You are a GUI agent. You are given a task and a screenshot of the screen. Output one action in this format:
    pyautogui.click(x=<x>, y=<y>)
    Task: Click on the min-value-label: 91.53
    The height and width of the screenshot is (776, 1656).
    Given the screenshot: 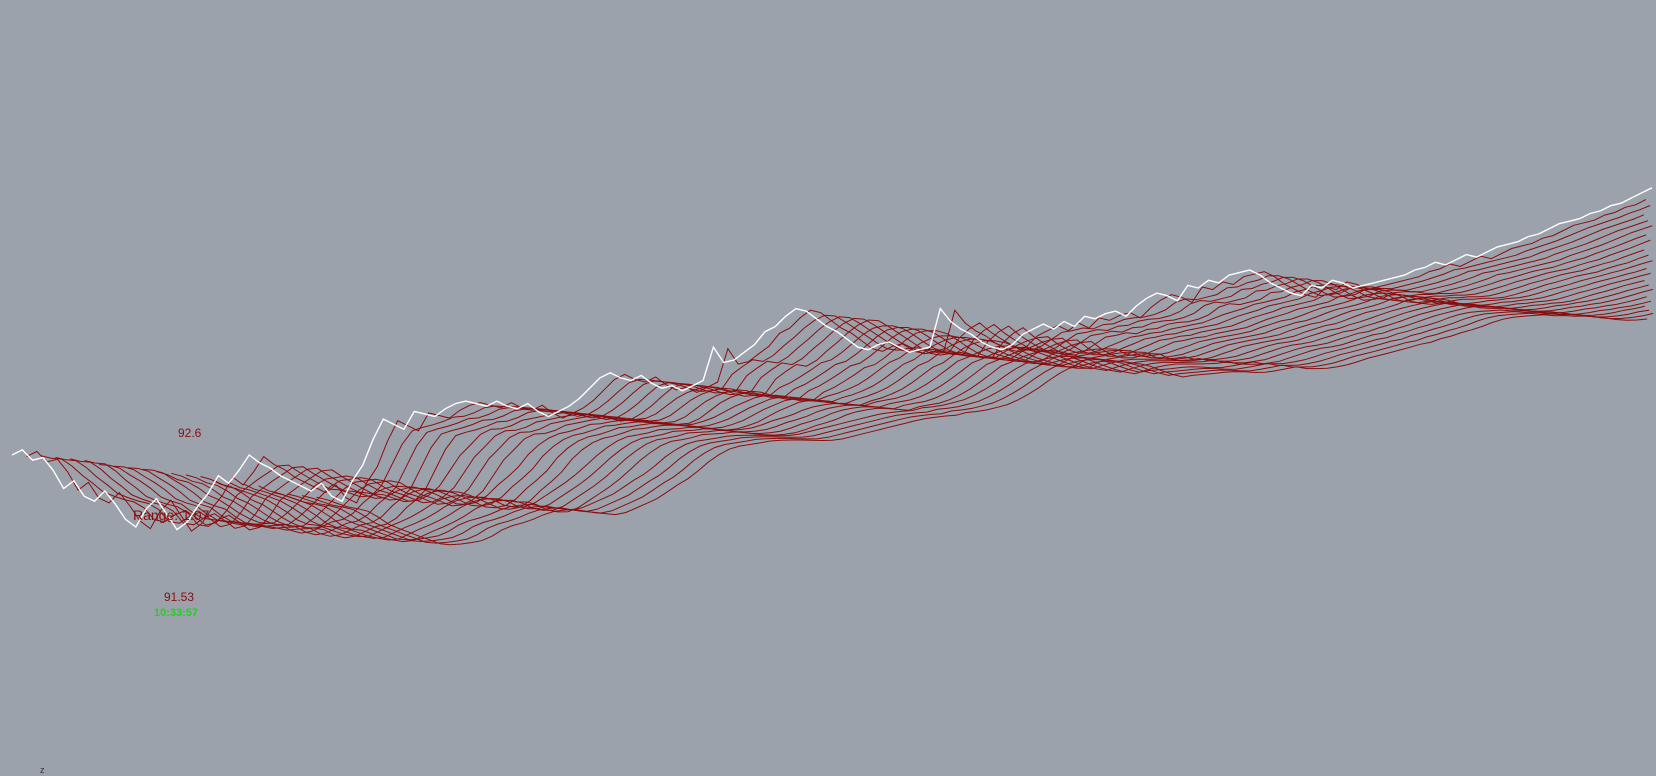 What is the action you would take?
    pyautogui.click(x=179, y=597)
    